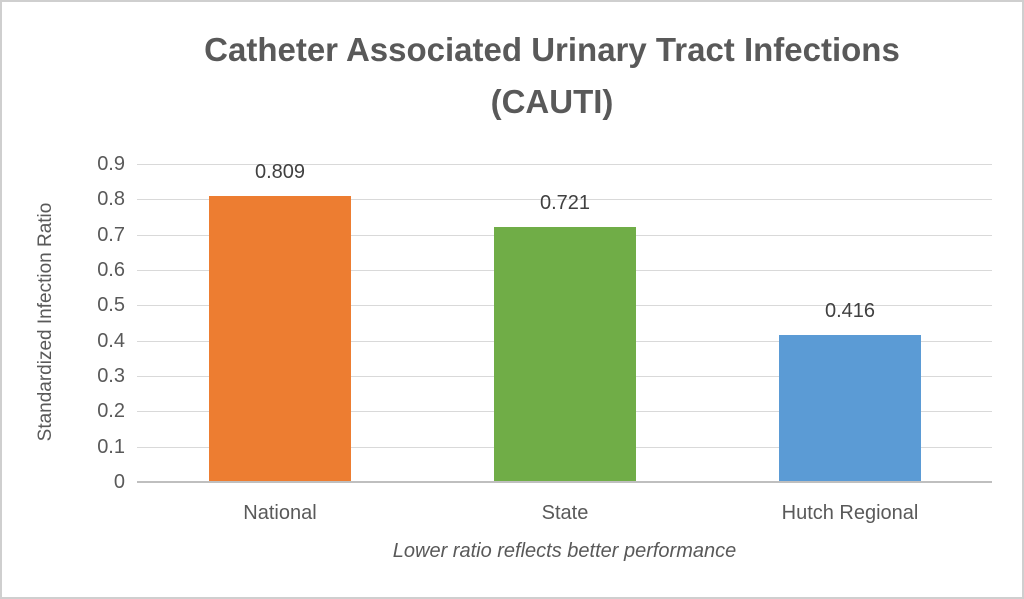 The height and width of the screenshot is (599, 1024). I want to click on y-tick-label: 0.8, so click(111, 199).